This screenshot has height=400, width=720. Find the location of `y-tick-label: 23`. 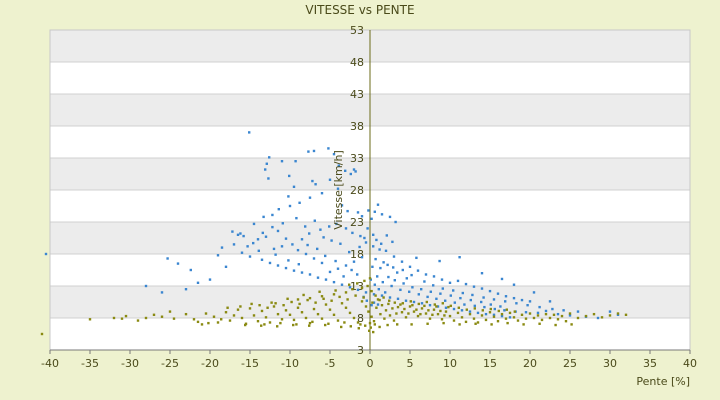

y-tick-label: 23 is located at coordinates (357, 222).